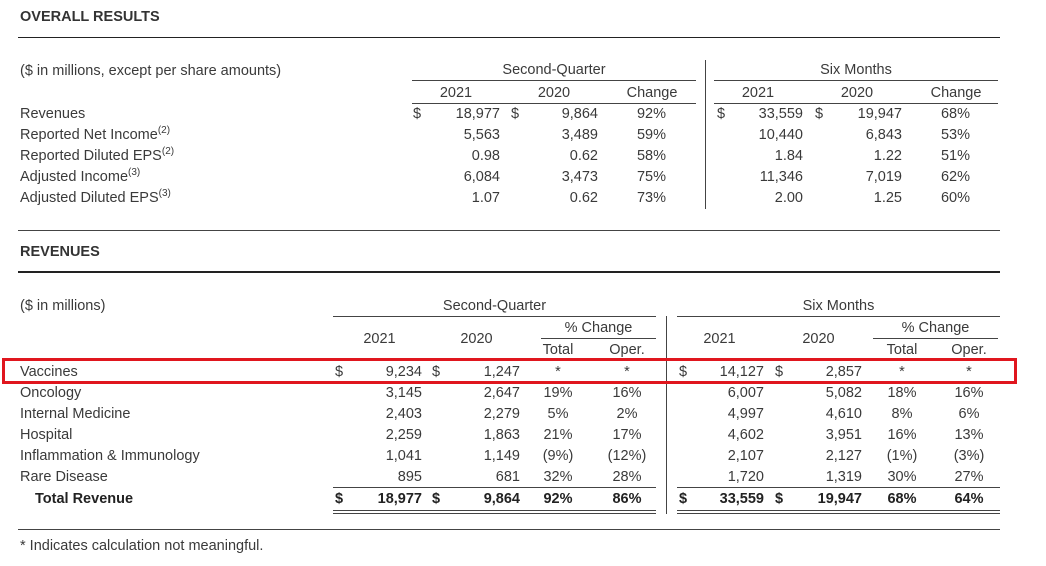  I want to click on revenues-q-total-value: (9%), so click(558, 456).